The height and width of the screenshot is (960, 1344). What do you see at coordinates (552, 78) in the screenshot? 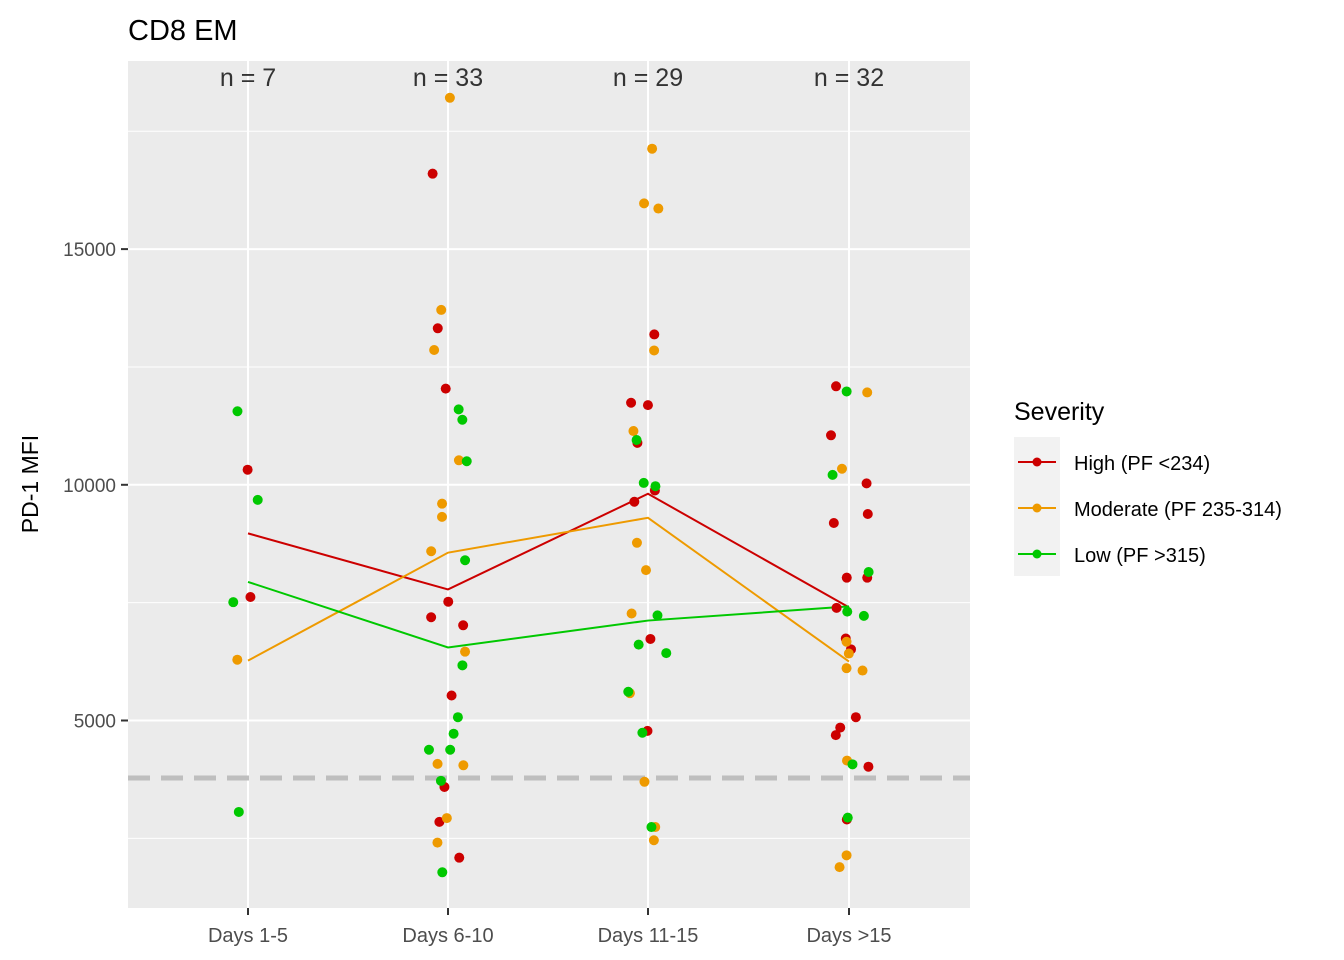
I see `count-labels: n = 7 n = 33 n = 29 n = 32` at bounding box center [552, 78].